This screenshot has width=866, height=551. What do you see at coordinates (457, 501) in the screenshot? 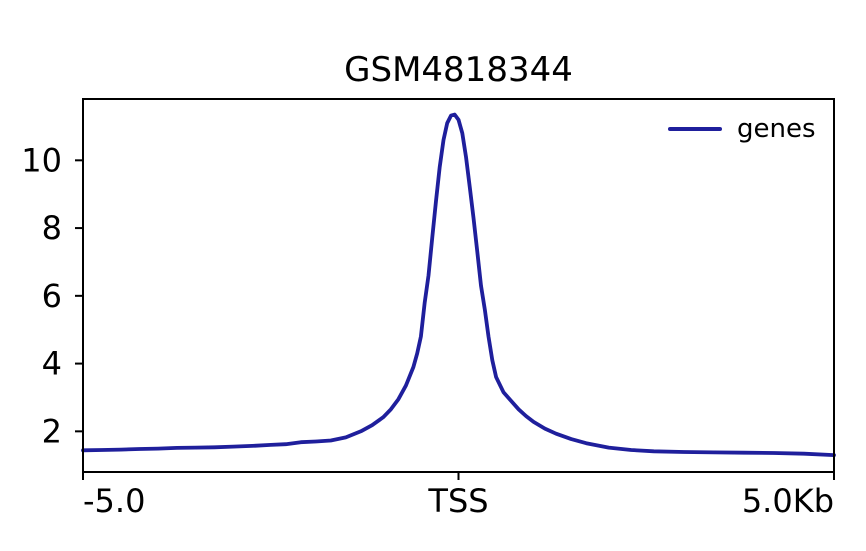
I see `svg-text: TSS` at bounding box center [457, 501].